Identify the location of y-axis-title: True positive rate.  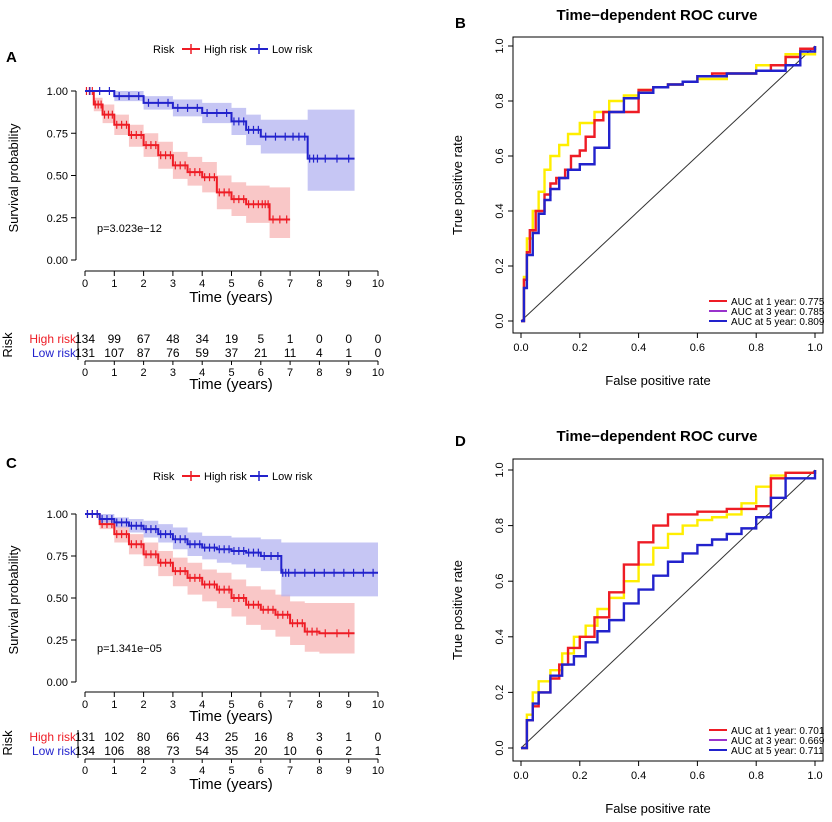
(457, 610).